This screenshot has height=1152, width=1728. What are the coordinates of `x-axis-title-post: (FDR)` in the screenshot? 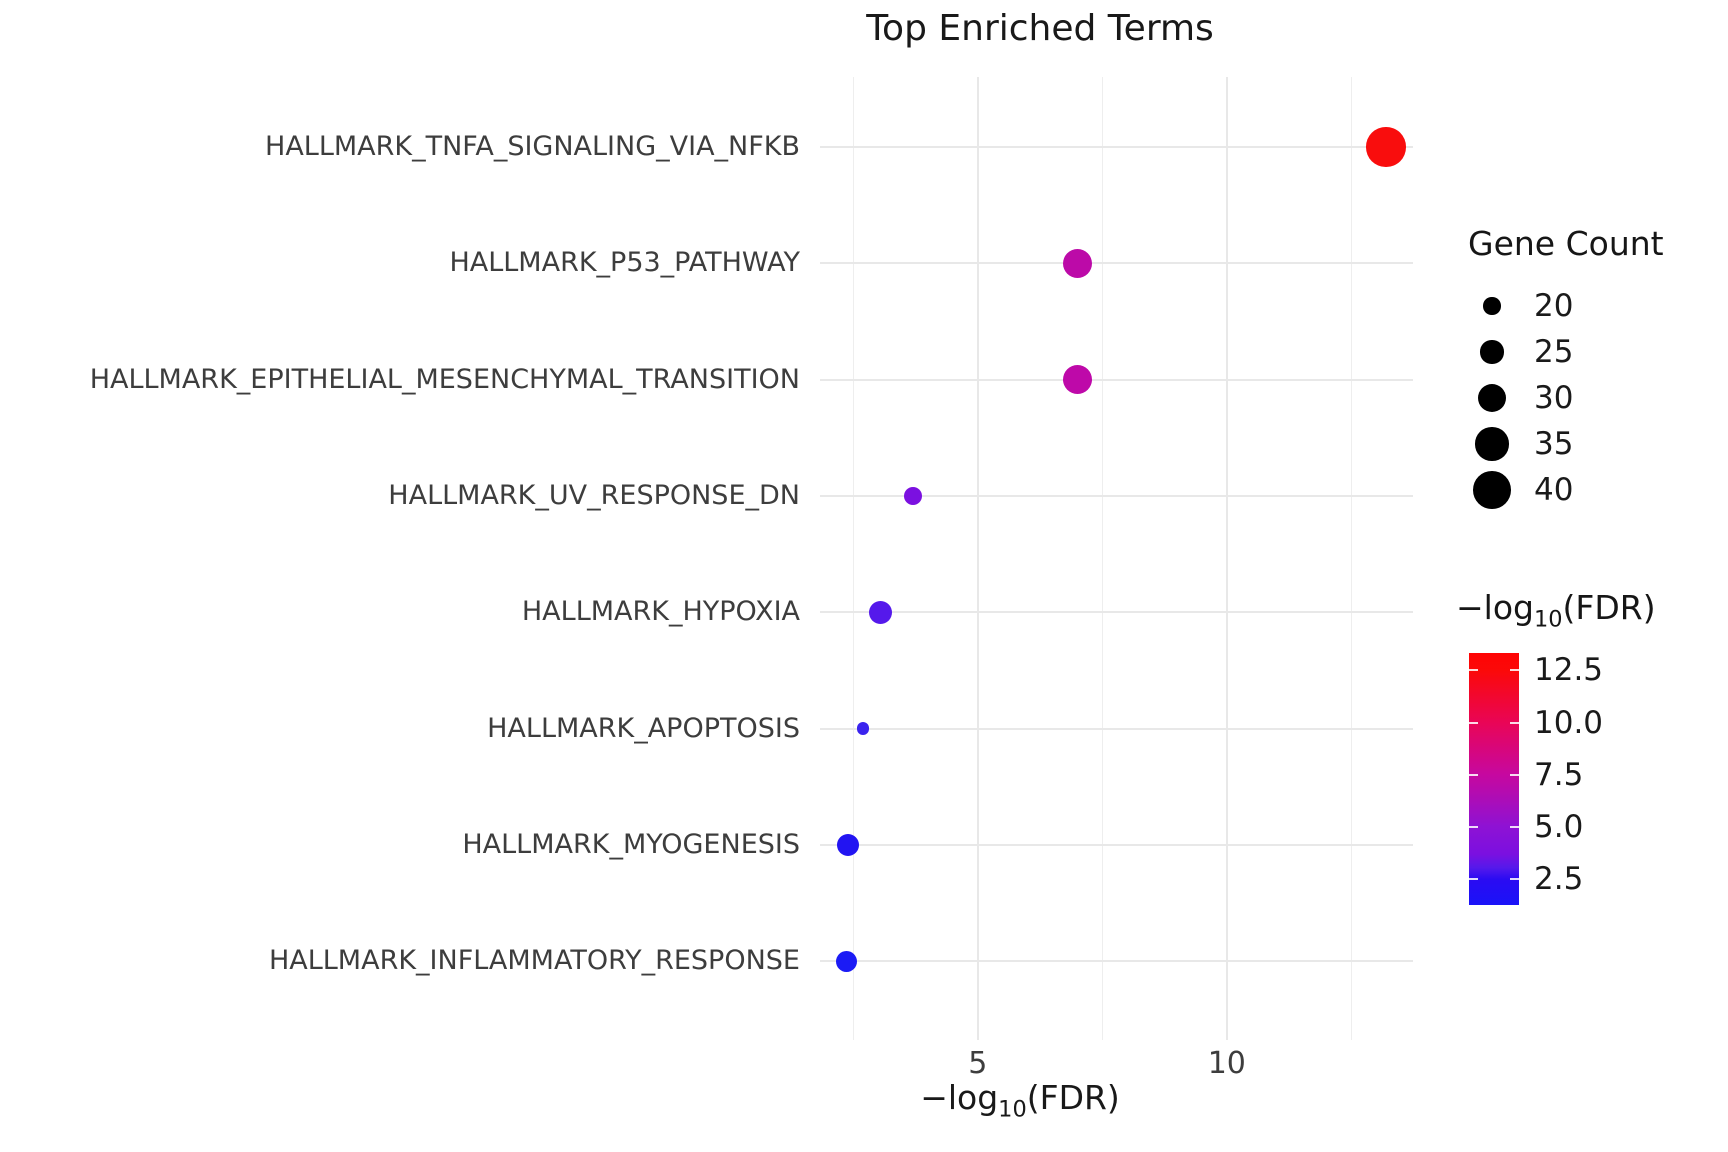 It's located at (1073, 1097).